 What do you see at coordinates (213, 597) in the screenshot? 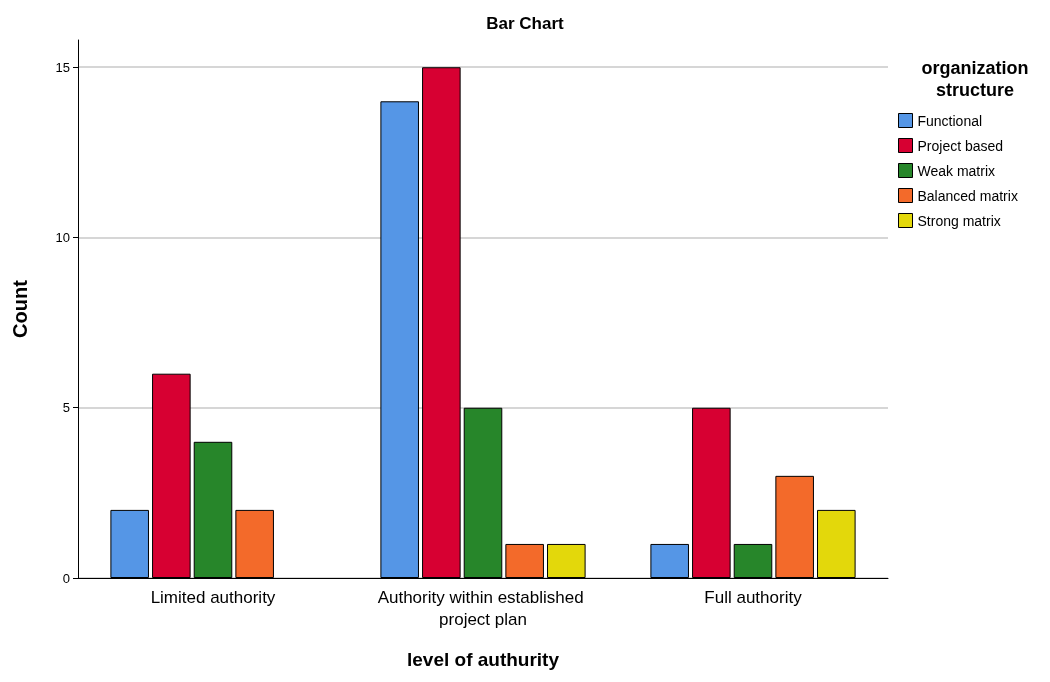
I see `x-tick-label: Limited authority` at bounding box center [213, 597].